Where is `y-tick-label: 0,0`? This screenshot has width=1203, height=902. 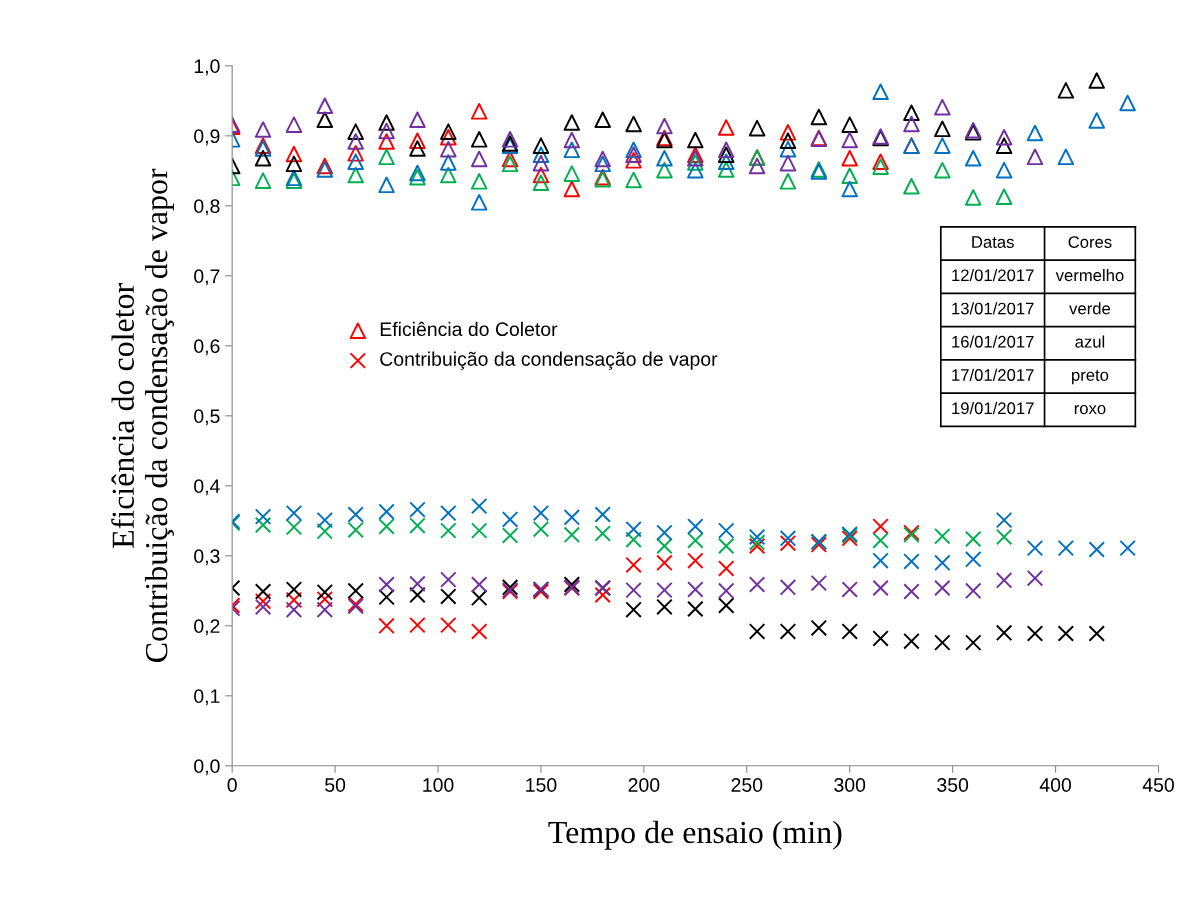
y-tick-label: 0,0 is located at coordinates (207, 767).